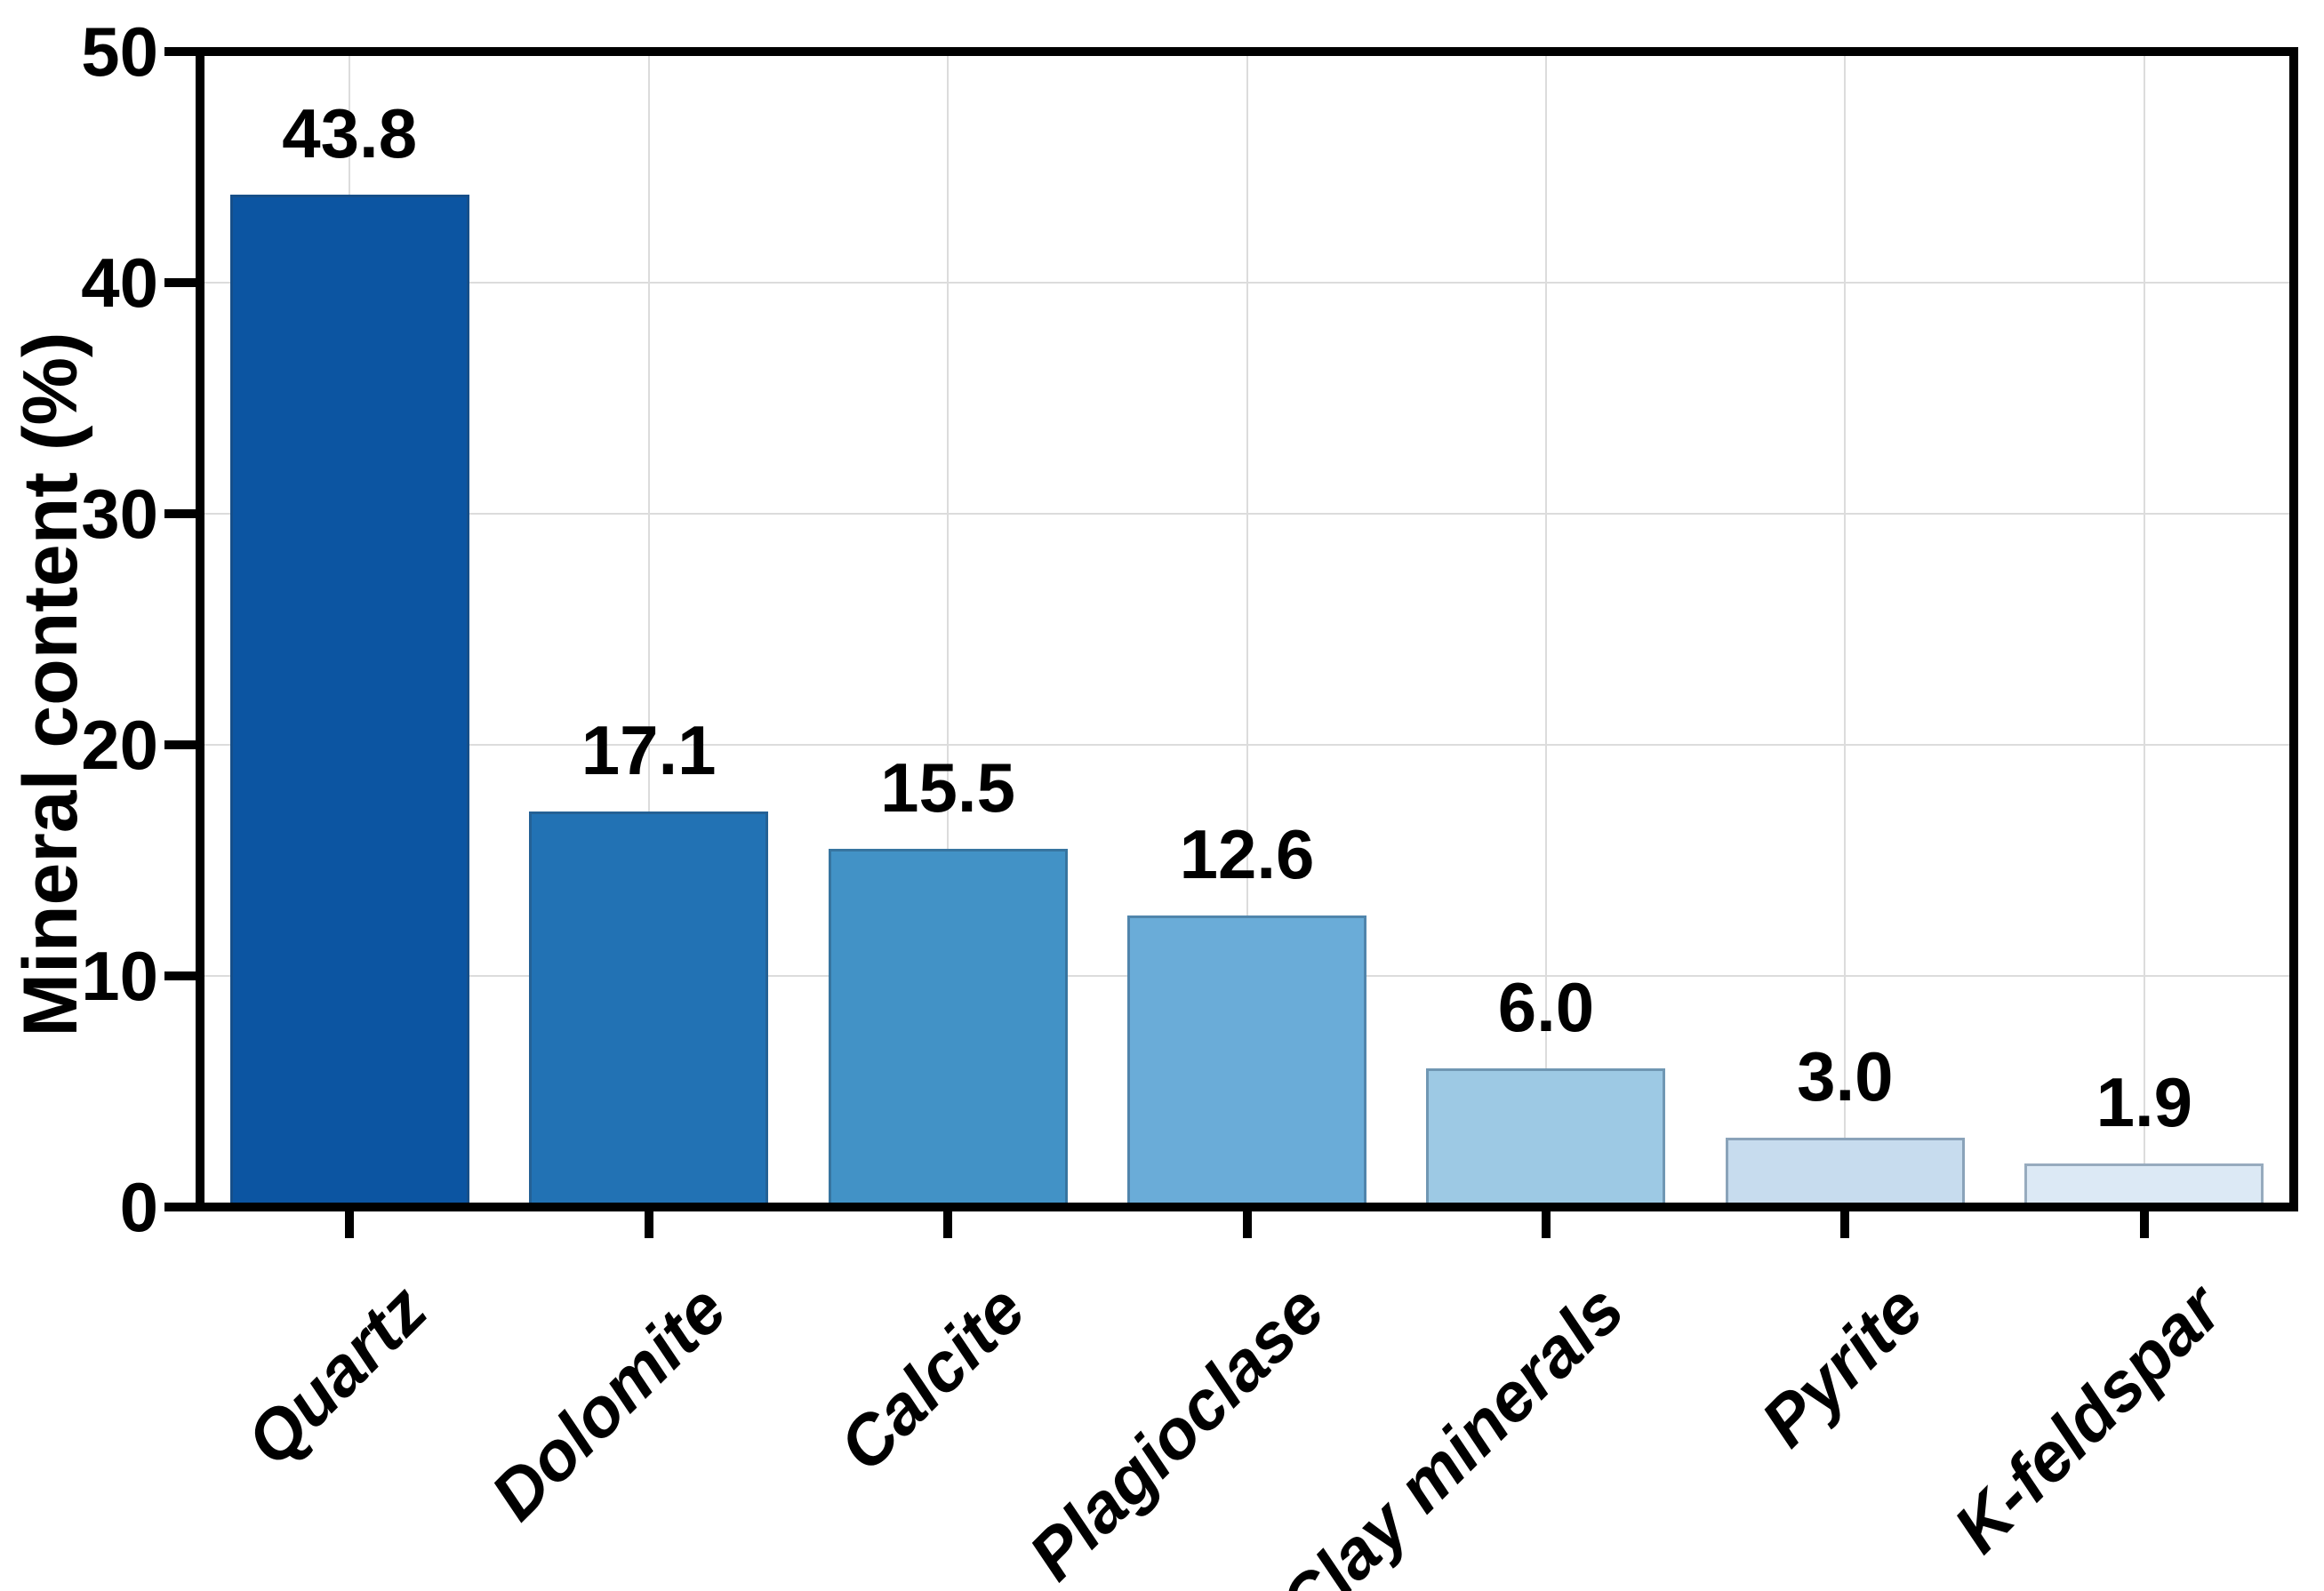  Describe the element at coordinates (336, 1375) in the screenshot. I see `x-tick-label-quartz: Quartz` at that location.